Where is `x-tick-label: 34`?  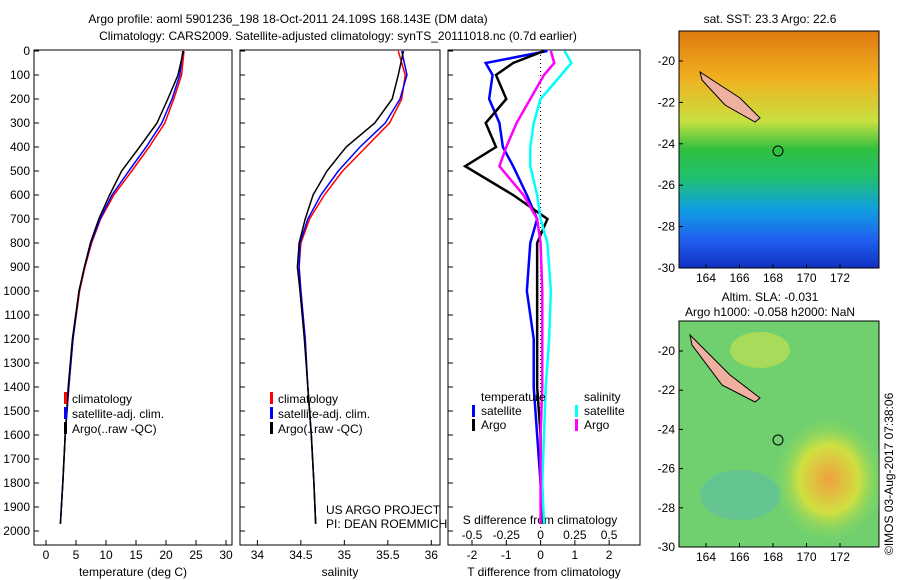
x-tick-label: 34 is located at coordinates (258, 555).